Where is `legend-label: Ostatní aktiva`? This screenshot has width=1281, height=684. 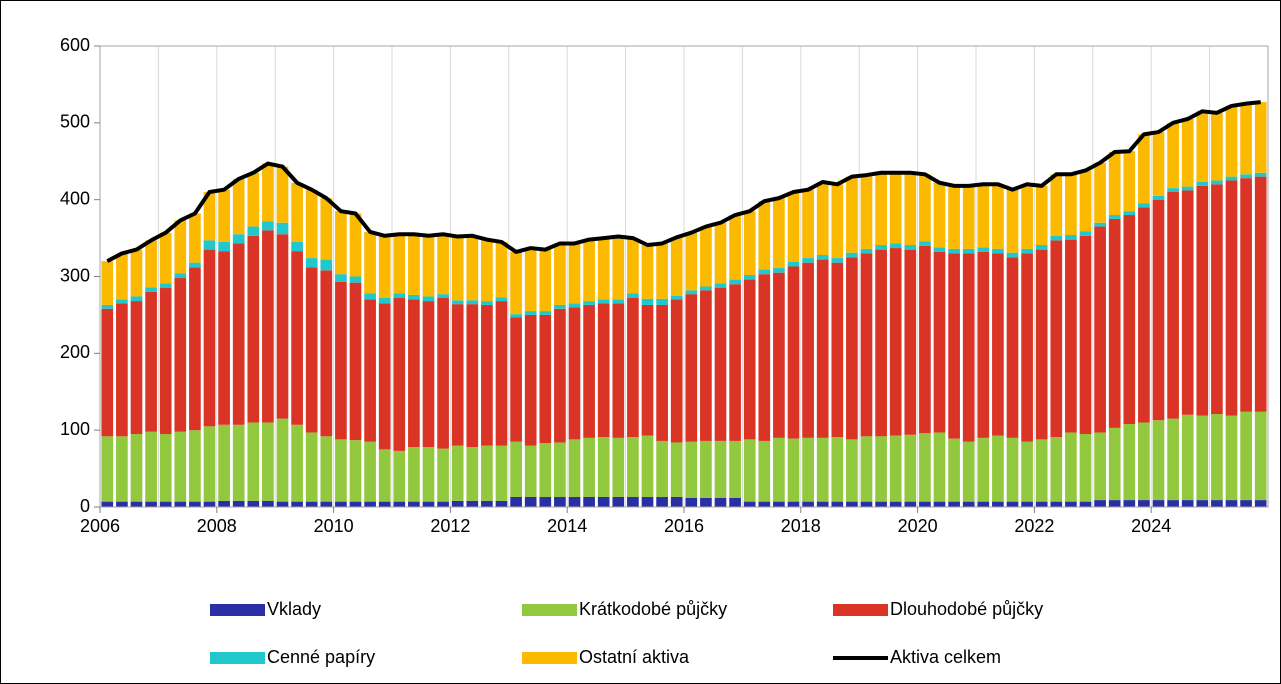 legend-label: Ostatní aktiva is located at coordinates (634, 657).